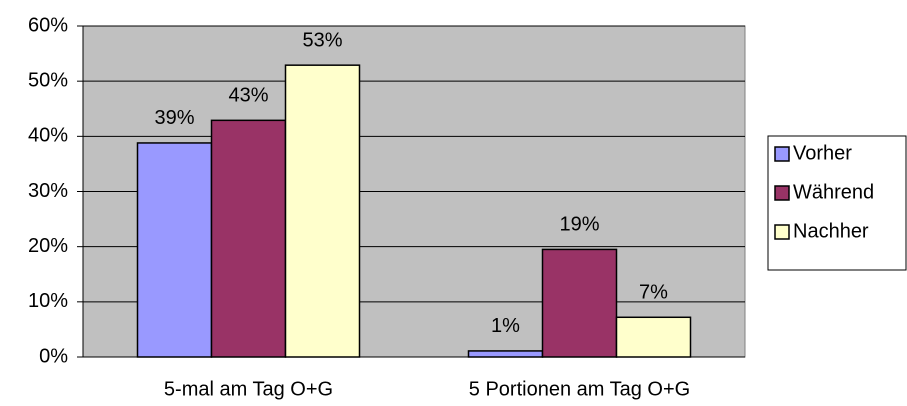 This screenshot has height=406, width=907. What do you see at coordinates (248, 96) in the screenshot?
I see `data-label: 43%` at bounding box center [248, 96].